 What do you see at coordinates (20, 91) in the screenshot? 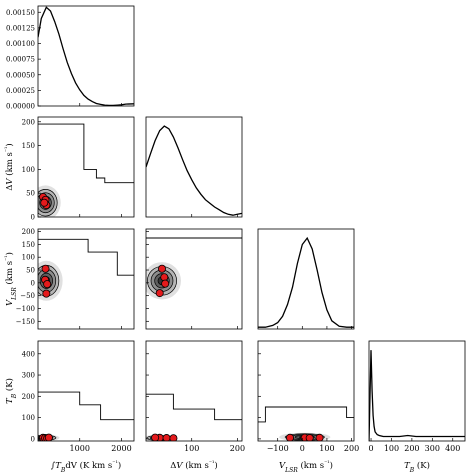
I see `y-tick-label: 0.00025` at bounding box center [20, 91].